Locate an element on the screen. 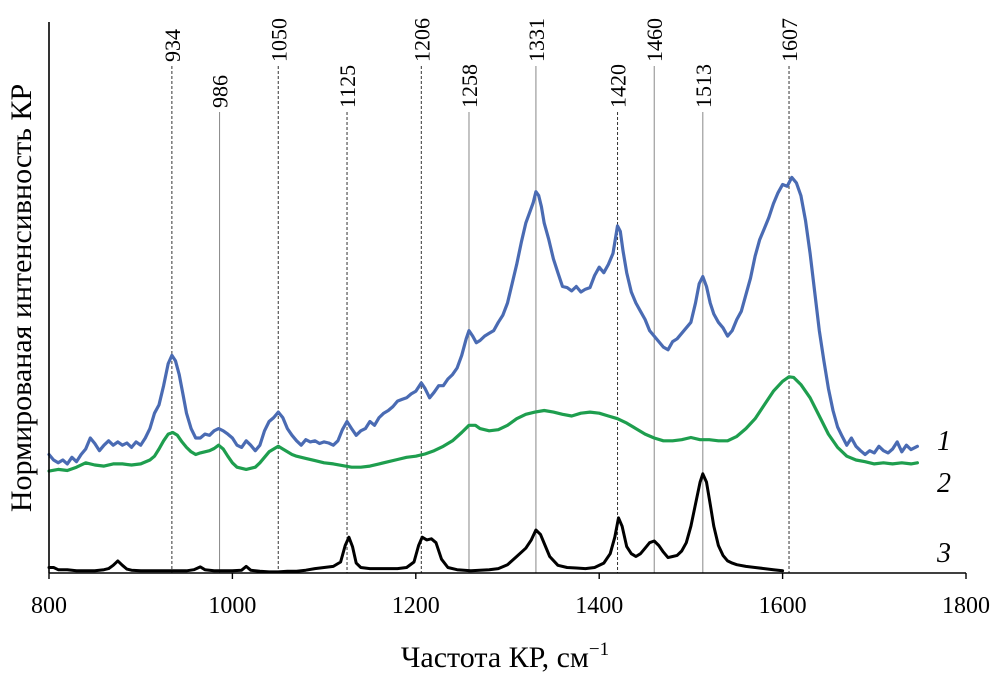 This screenshot has height=681, width=998. y-axis-title: Нормированая интенсивность КР is located at coordinates (21, 298).